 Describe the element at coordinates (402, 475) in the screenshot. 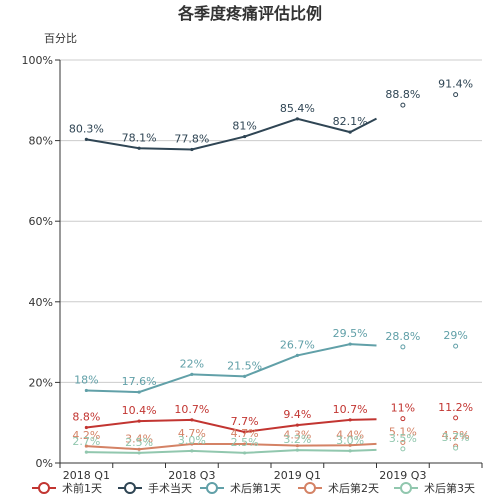

I see `x-tick-label: 2019 Q3` at that location.